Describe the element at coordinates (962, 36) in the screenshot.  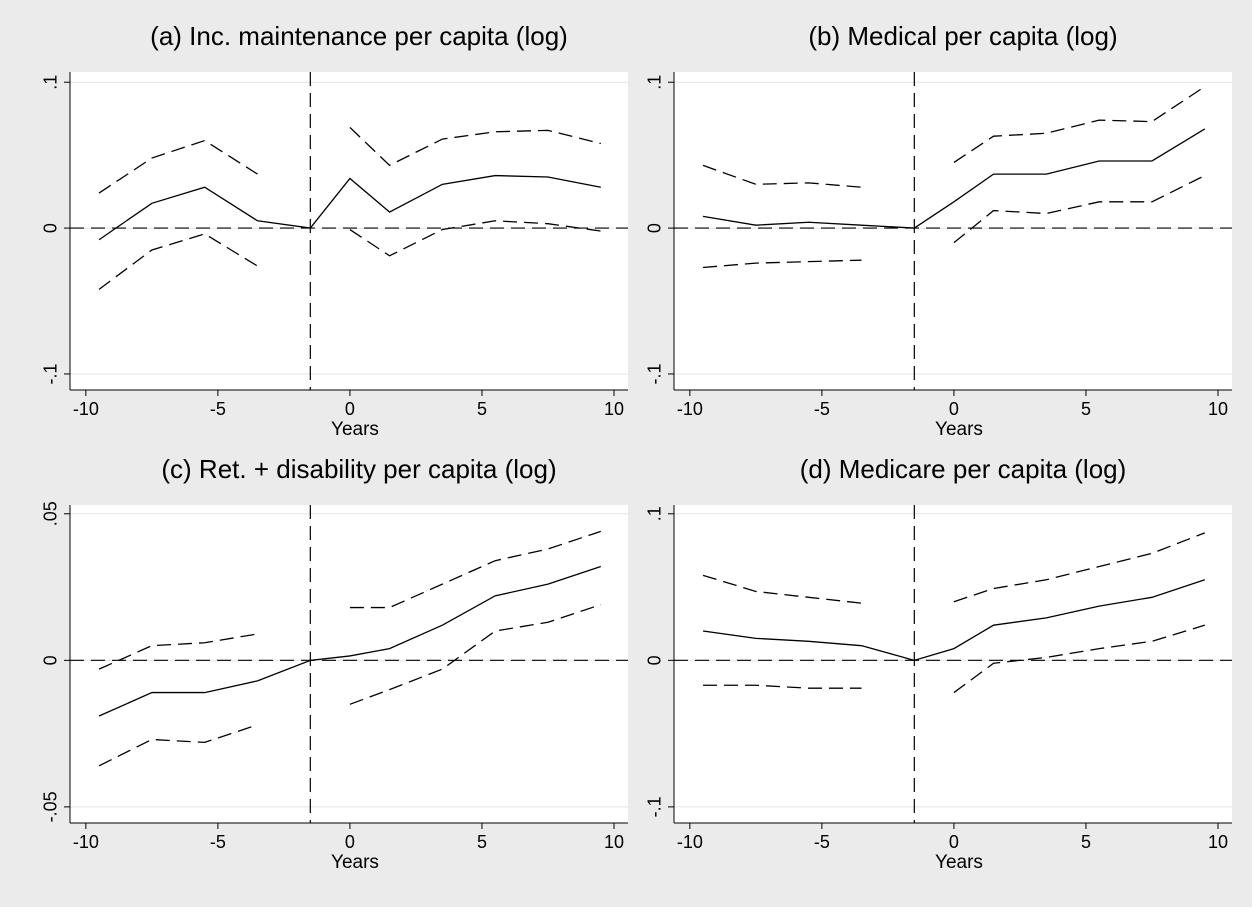
I see `chart-title: (b) Medical per capita (log)` at that location.